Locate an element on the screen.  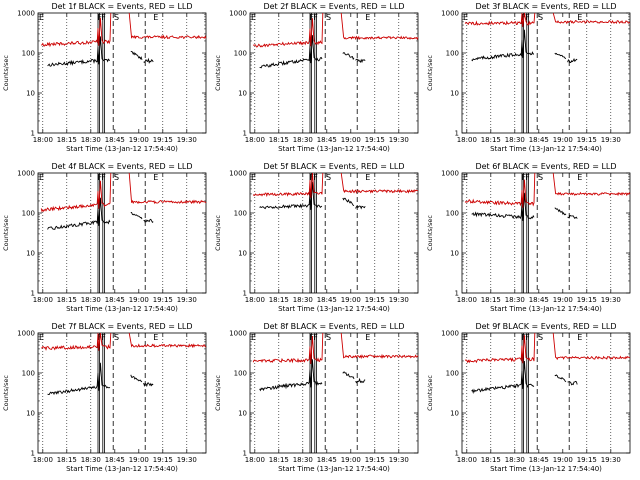
chart-title: Det 3f BLACK = Events, RED = LLD is located at coordinates (545, 6).